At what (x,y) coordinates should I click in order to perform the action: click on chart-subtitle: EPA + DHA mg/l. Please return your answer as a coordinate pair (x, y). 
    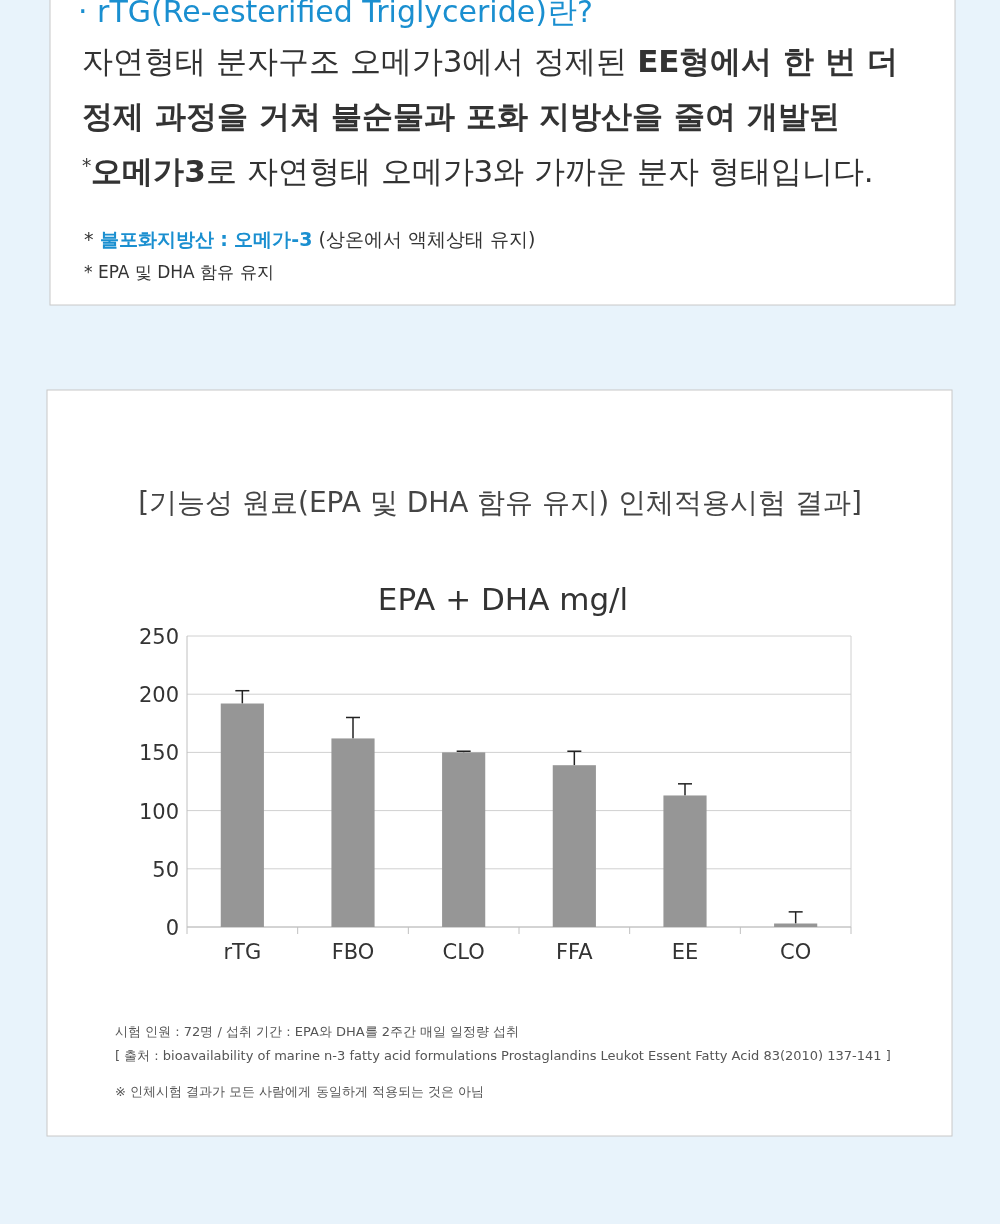
    Looking at the image, I should click on (503, 599).